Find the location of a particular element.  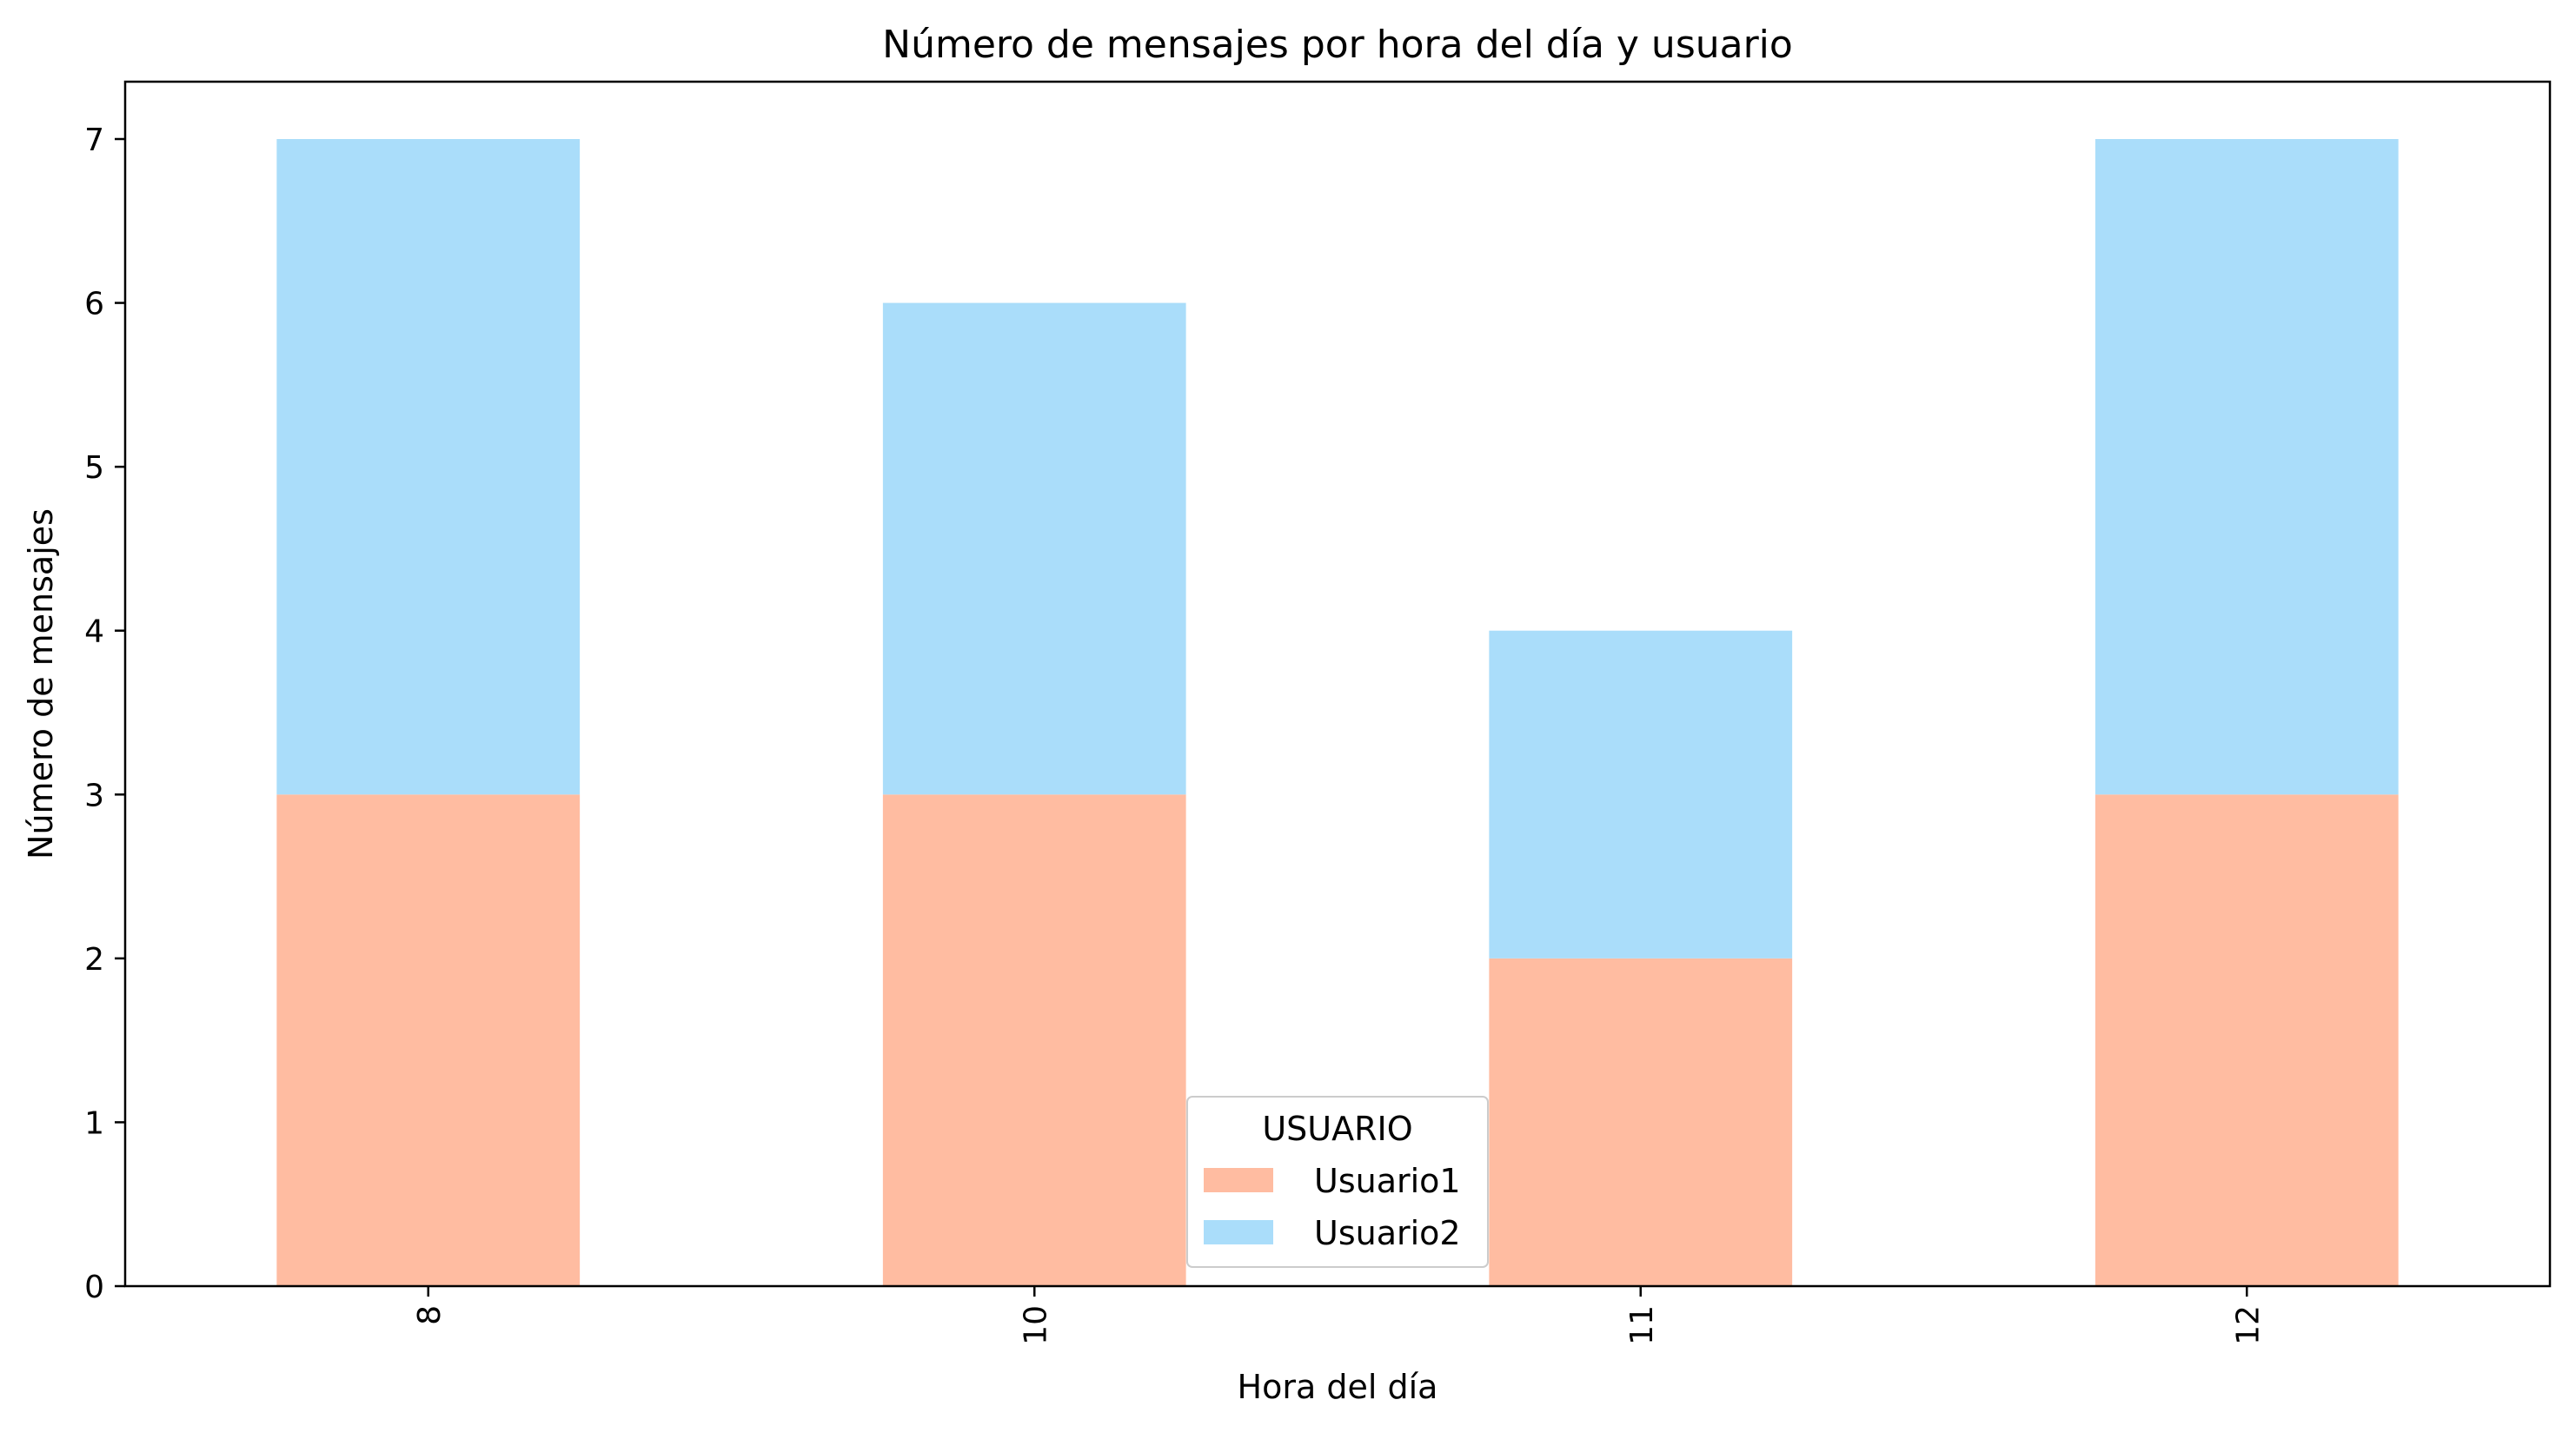

legend-label-usuario1: Usuario1 is located at coordinates (1387, 1181).